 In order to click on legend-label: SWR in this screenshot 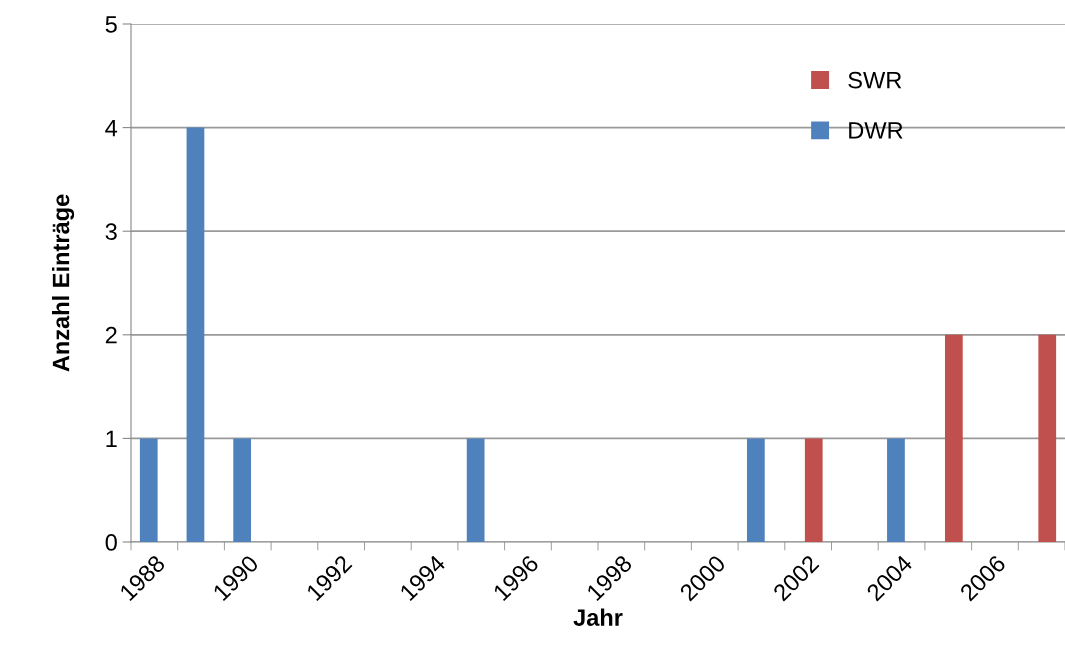, I will do `click(875, 80)`.